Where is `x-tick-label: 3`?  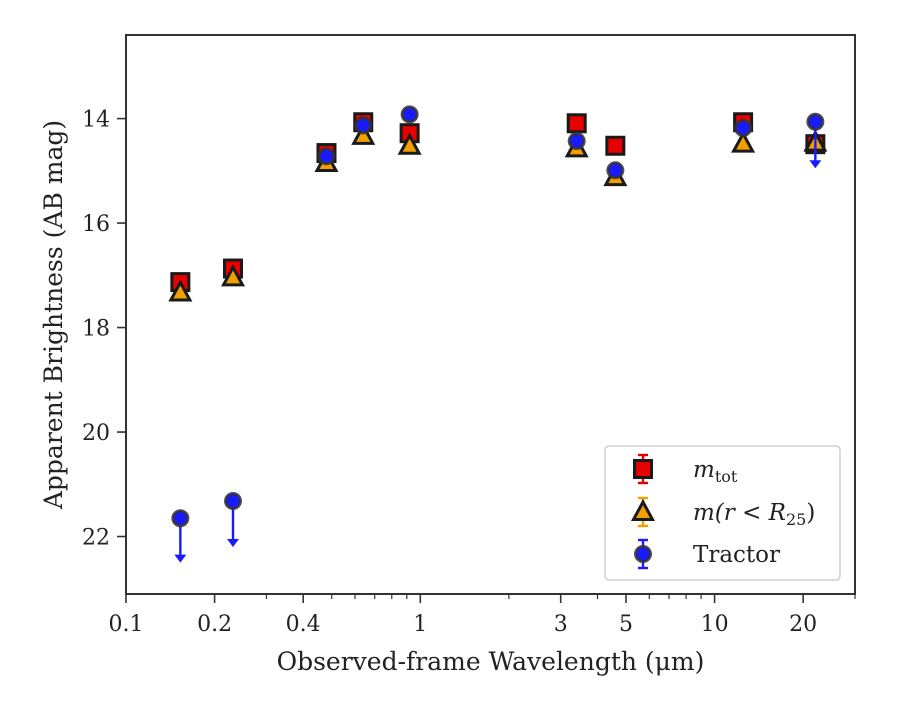
x-tick-label: 3 is located at coordinates (561, 624).